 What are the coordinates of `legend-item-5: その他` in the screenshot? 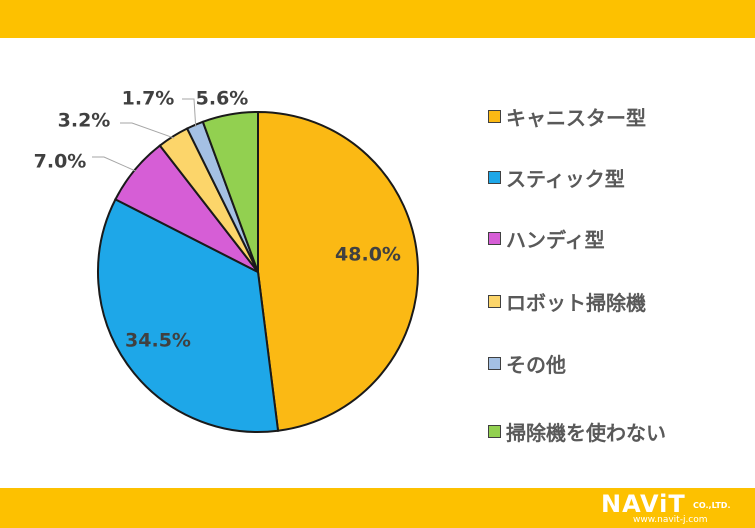 It's located at (527, 364).